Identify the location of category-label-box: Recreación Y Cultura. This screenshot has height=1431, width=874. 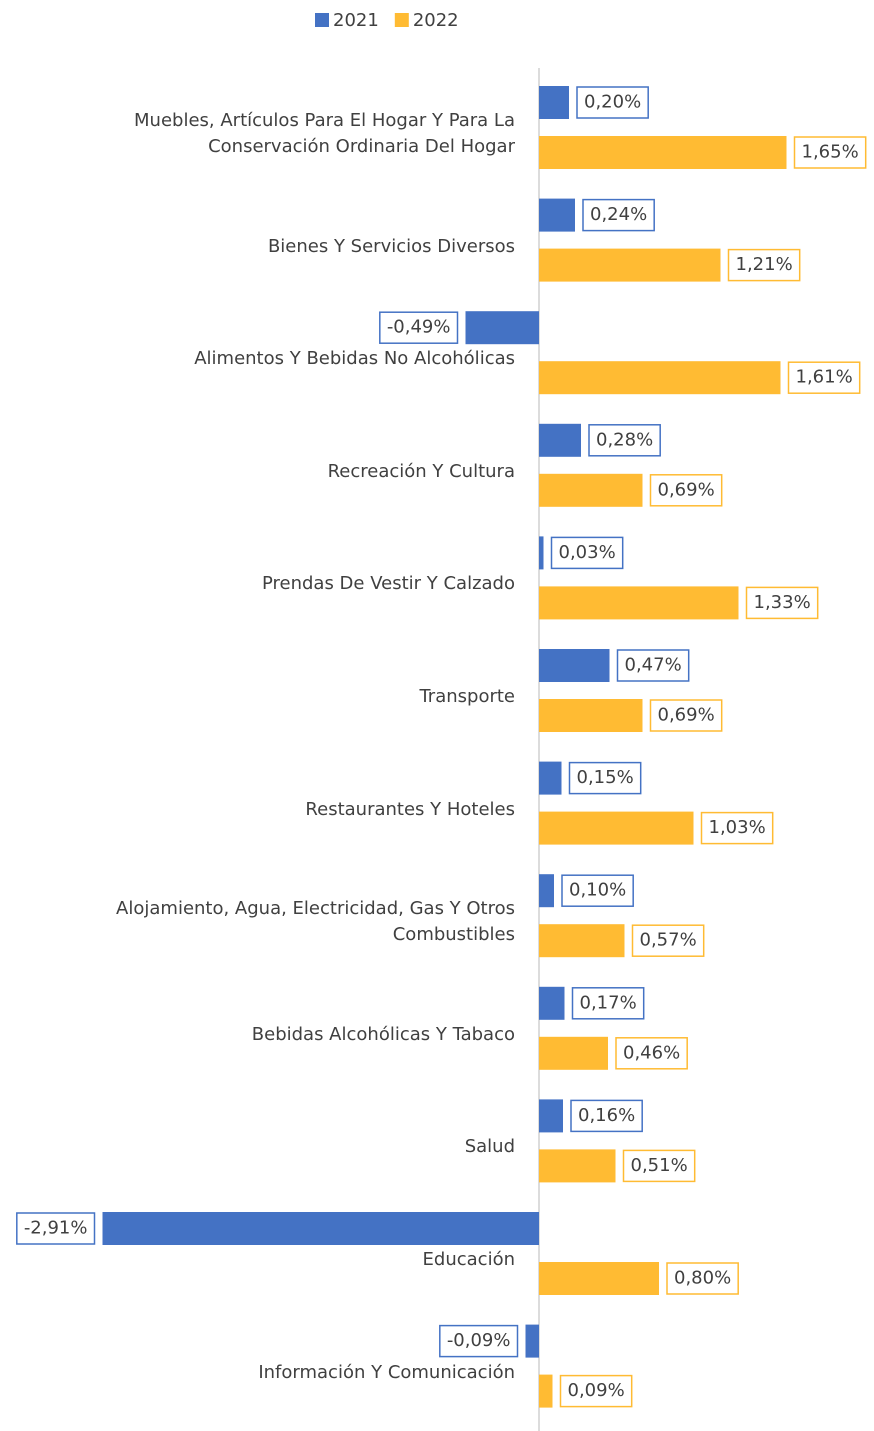
(421, 471).